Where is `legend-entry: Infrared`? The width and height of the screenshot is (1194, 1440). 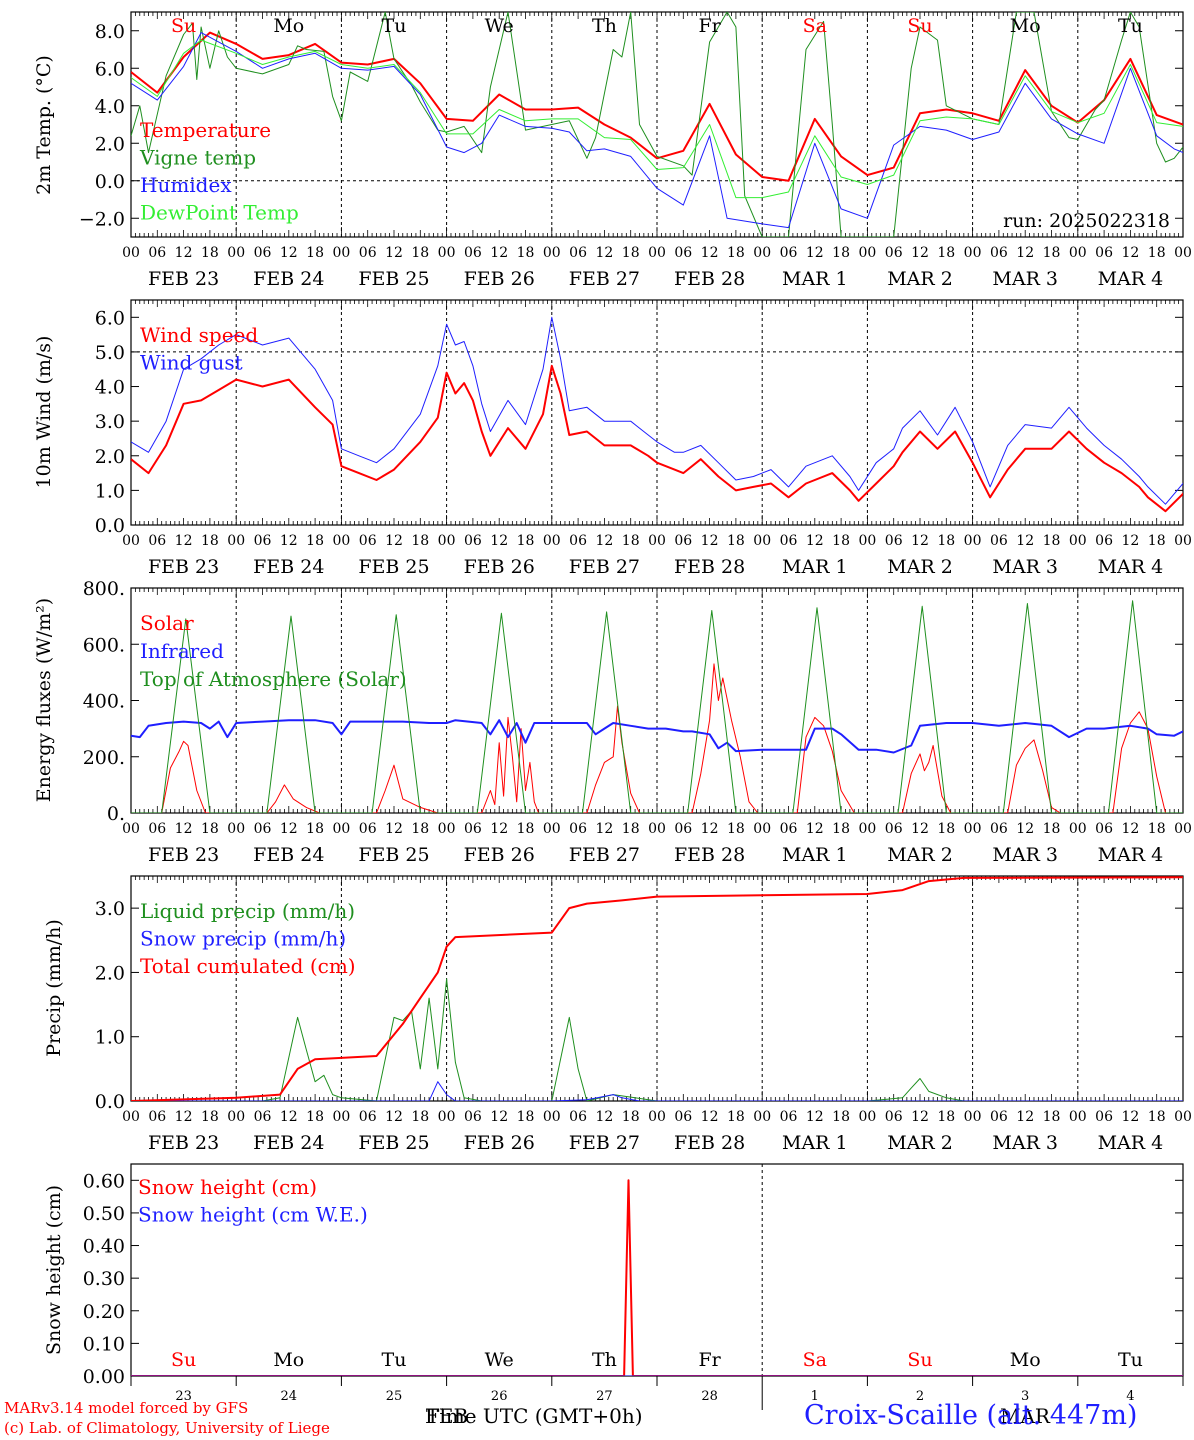
legend-entry: Infrared is located at coordinates (182, 651).